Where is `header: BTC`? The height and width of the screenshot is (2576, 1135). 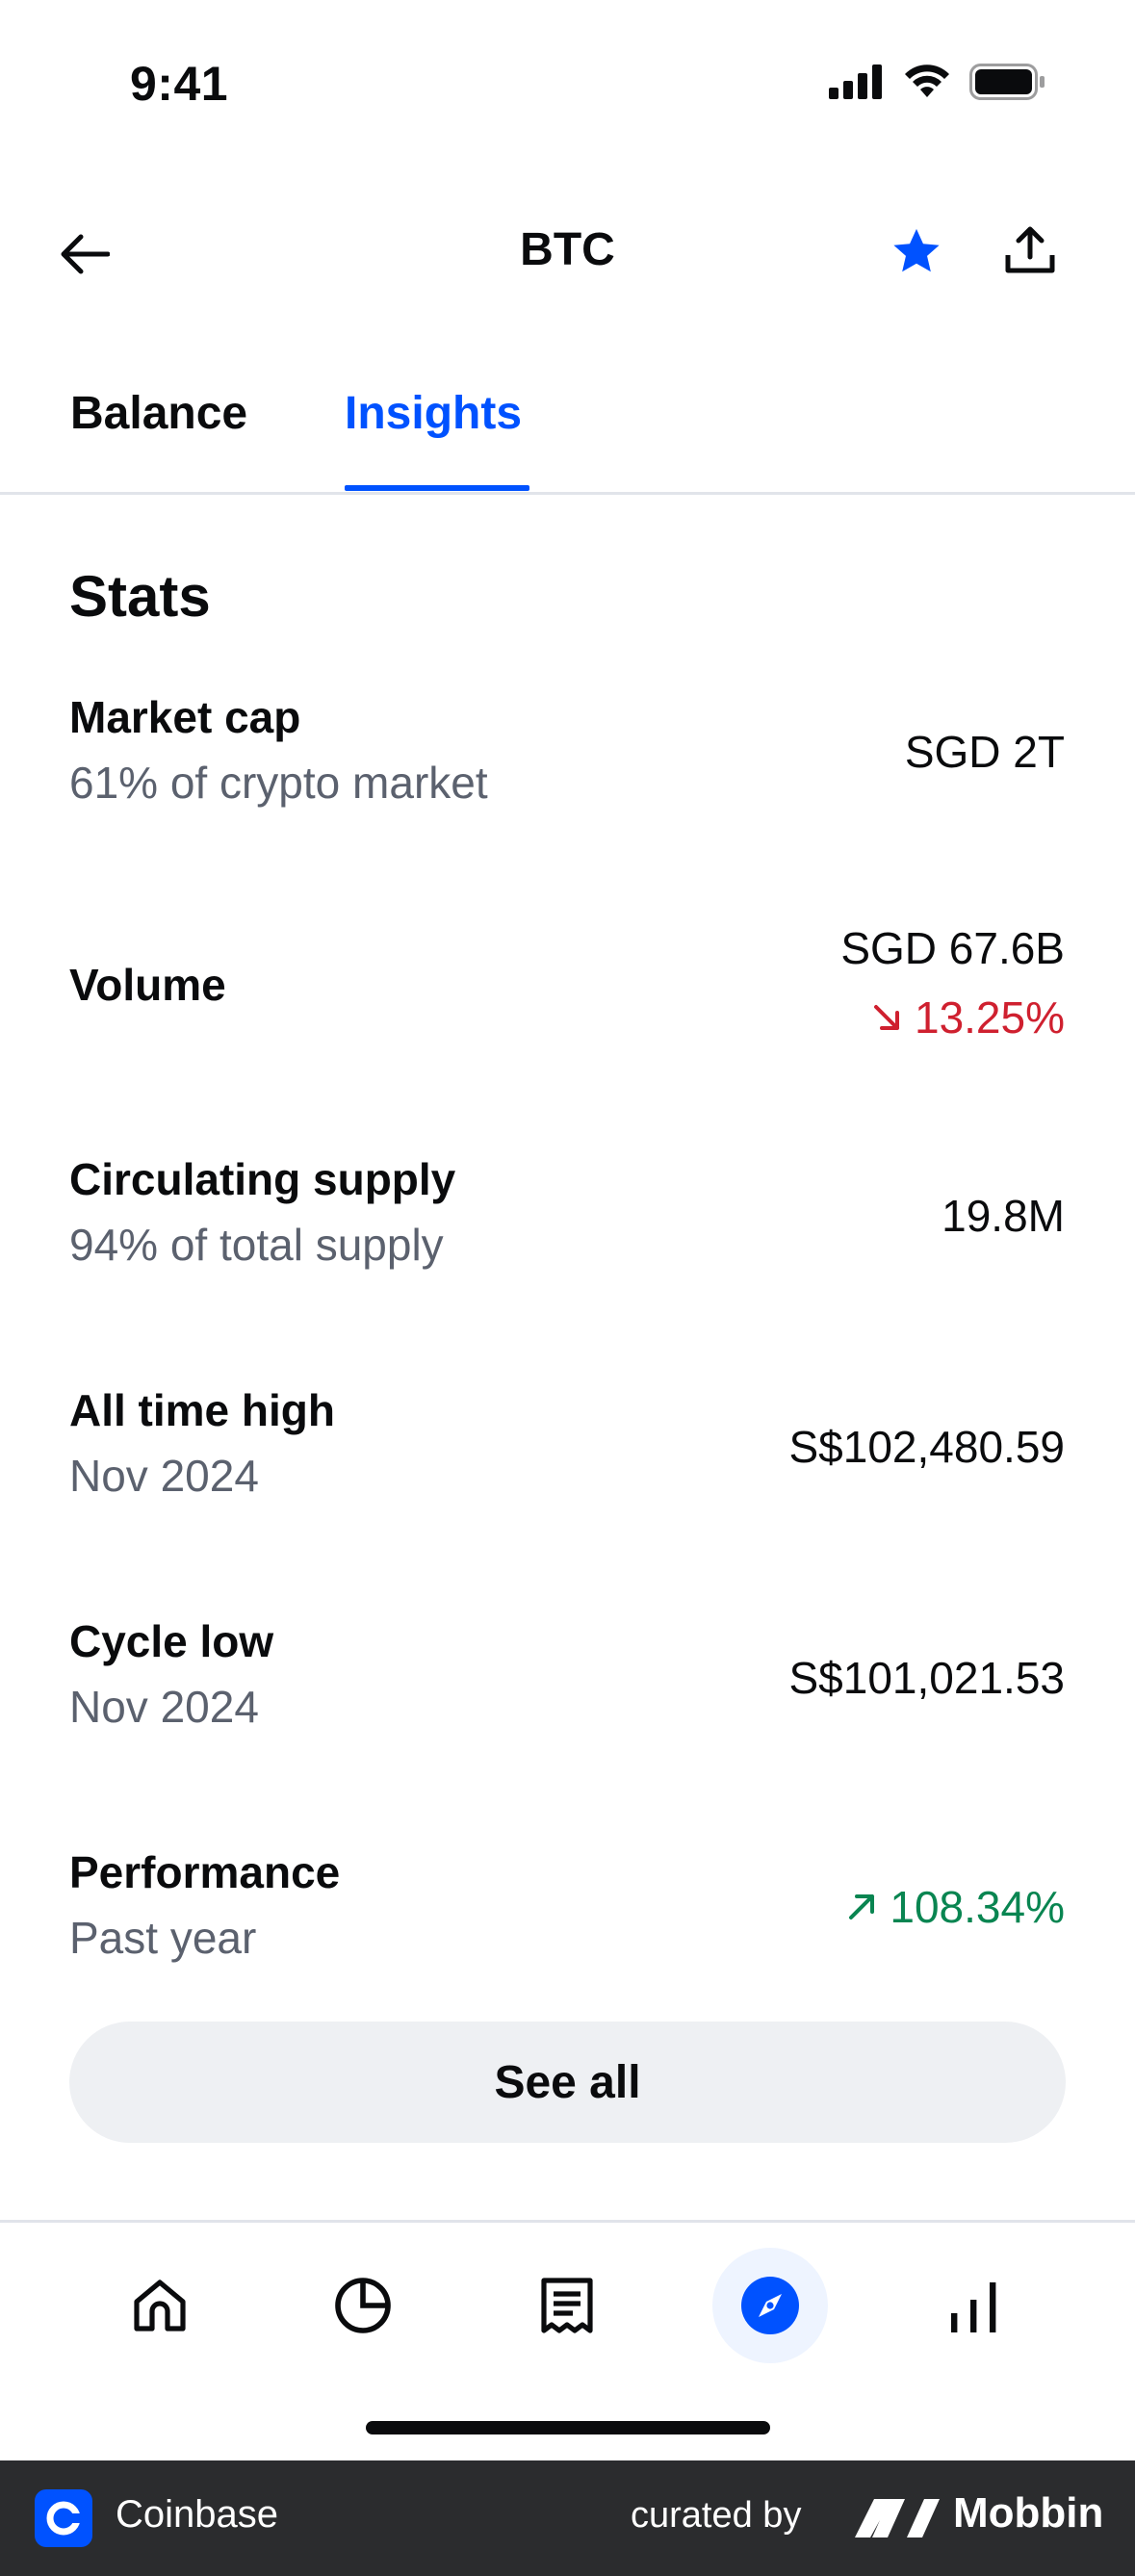
header: BTC is located at coordinates (567, 253).